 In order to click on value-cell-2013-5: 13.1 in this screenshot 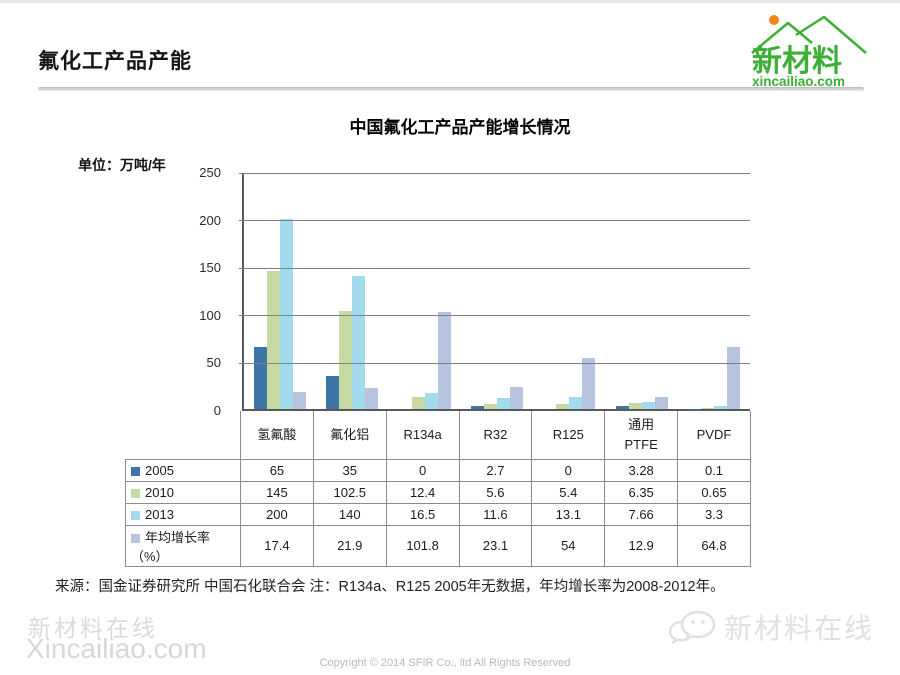, I will do `click(568, 514)`.